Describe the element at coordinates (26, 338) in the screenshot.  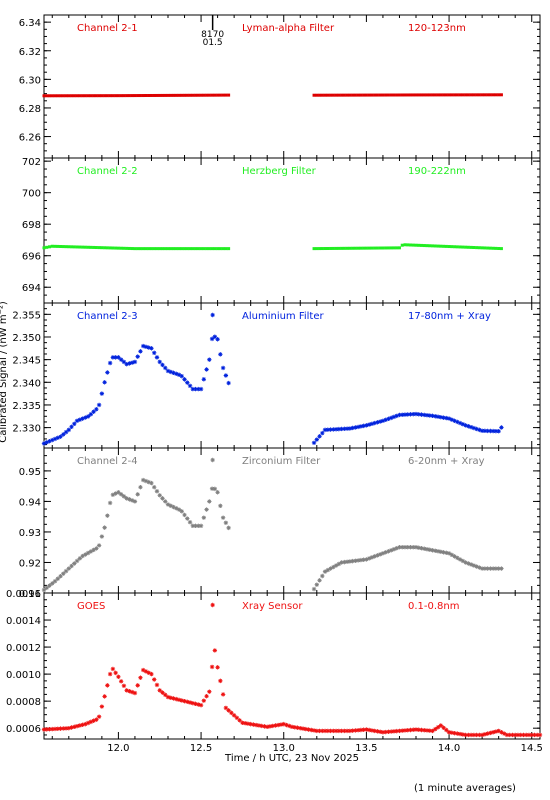
I see `y-tick-label: 2.350` at that location.